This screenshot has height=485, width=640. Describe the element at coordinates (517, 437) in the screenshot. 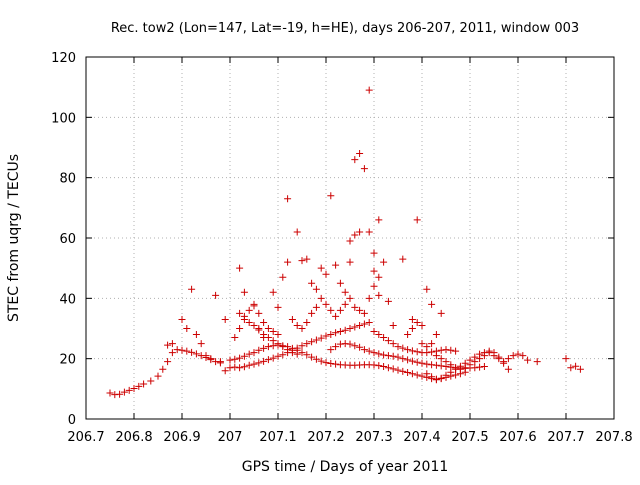

I see `x-tick-label: 207.6` at that location.